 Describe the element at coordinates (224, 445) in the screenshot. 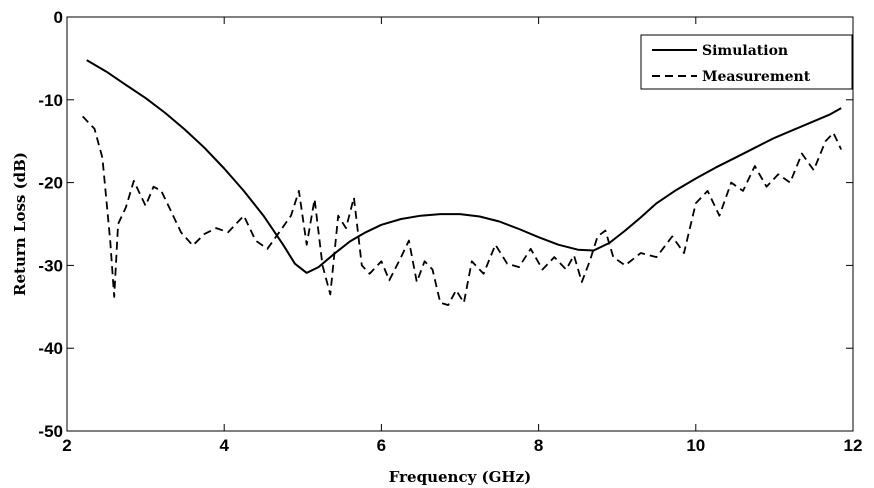

I see `x-tick-label: 4` at that location.